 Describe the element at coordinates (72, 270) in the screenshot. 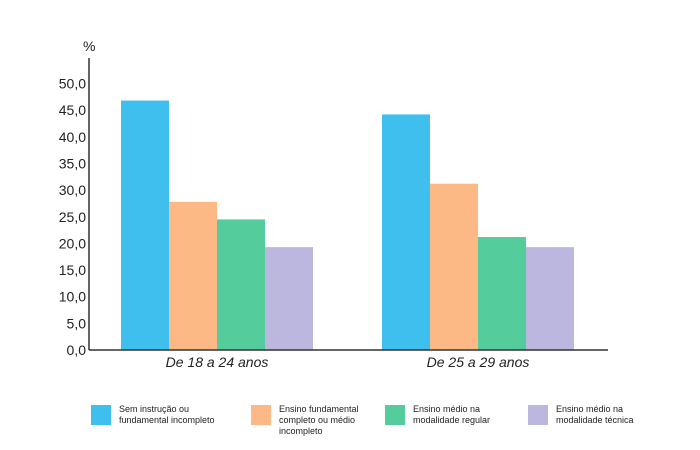

I see `y-tick-label: 15,0` at that location.